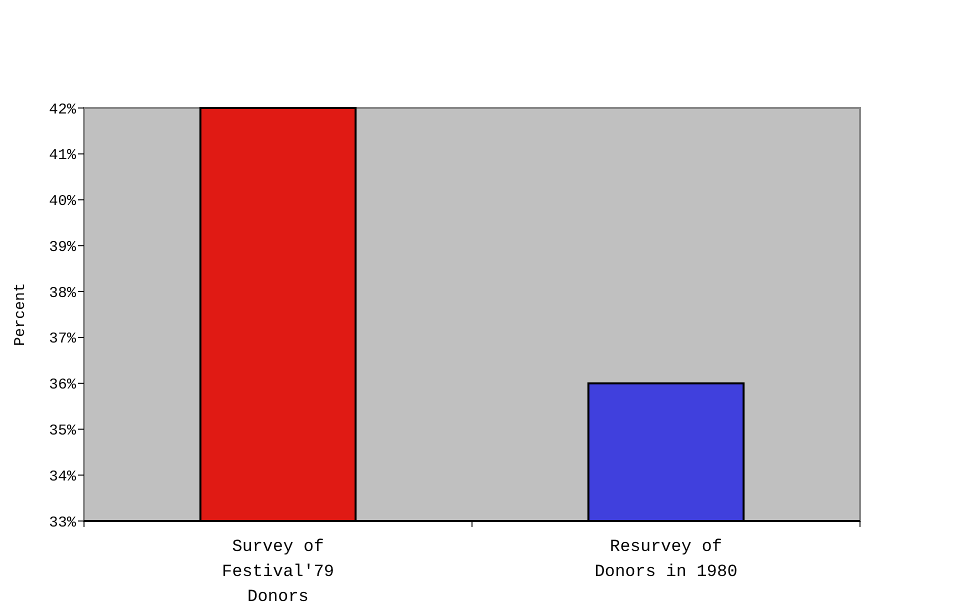 The width and height of the screenshot is (959, 606). What do you see at coordinates (62, 431) in the screenshot?
I see `y-tick-label: 35%` at bounding box center [62, 431].